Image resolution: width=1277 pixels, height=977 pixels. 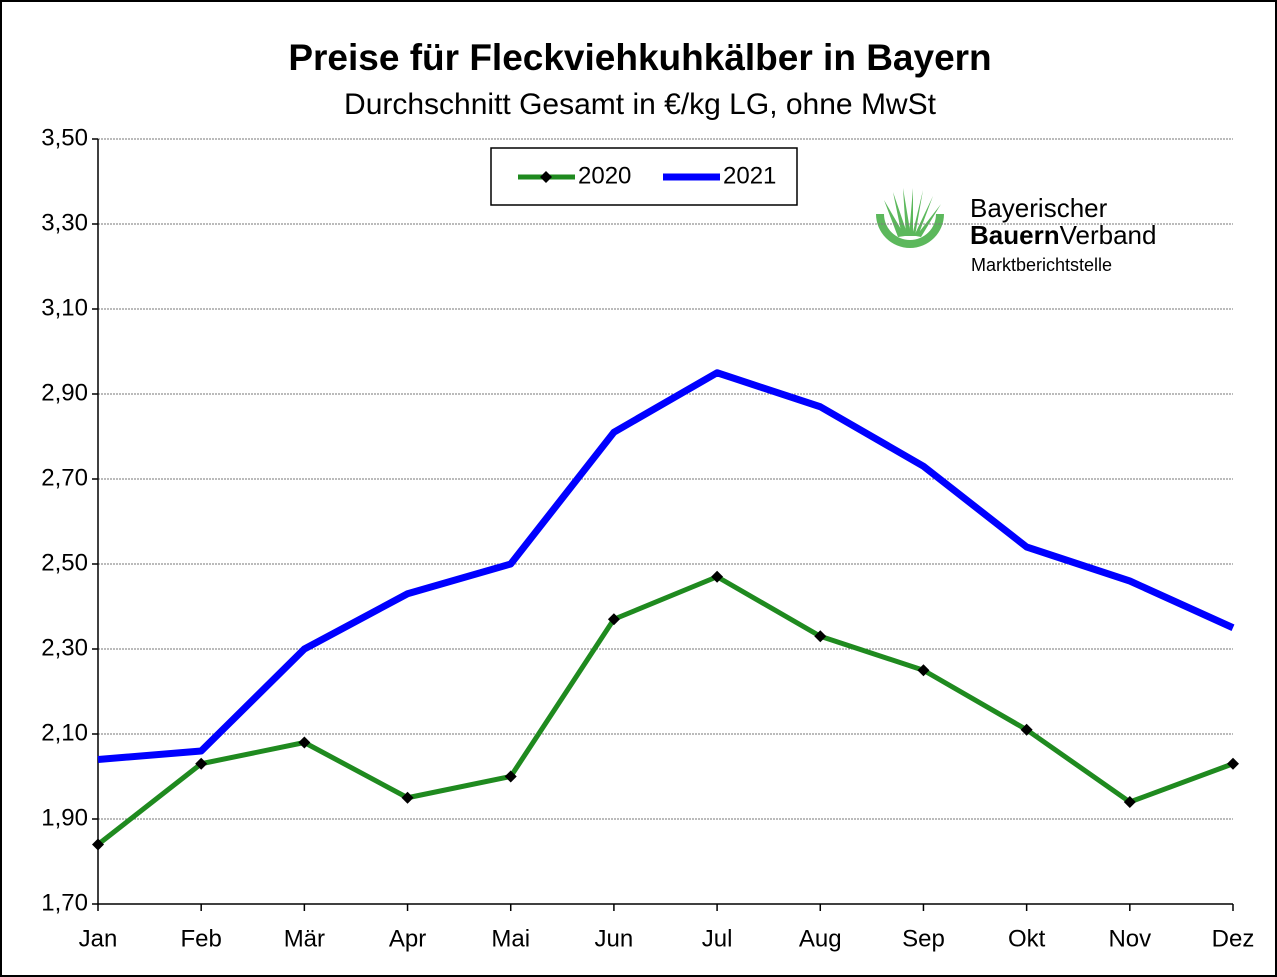 I want to click on y-tick-label: 3,30, so click(x=64, y=222).